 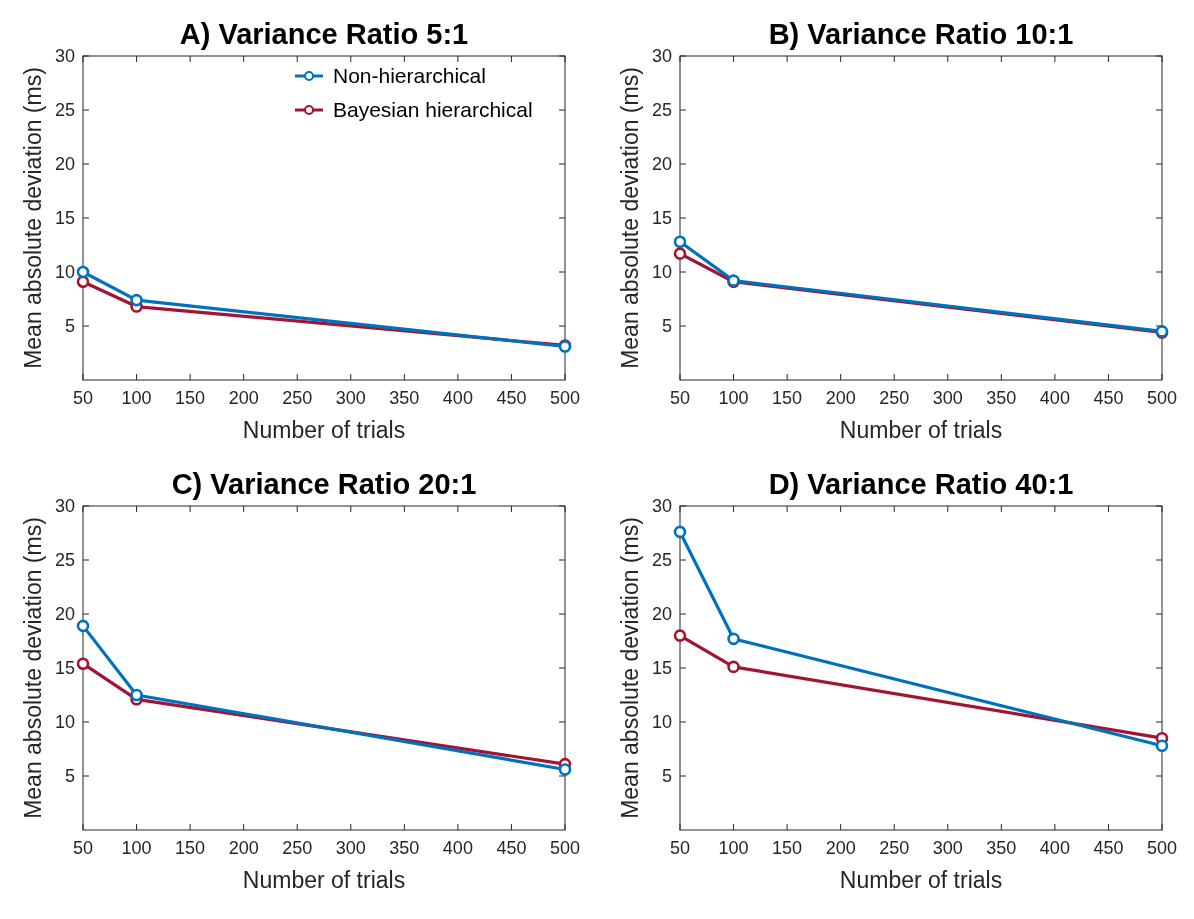 I want to click on chart-title: C) Variance Ratio 20:1, so click(x=324, y=484).